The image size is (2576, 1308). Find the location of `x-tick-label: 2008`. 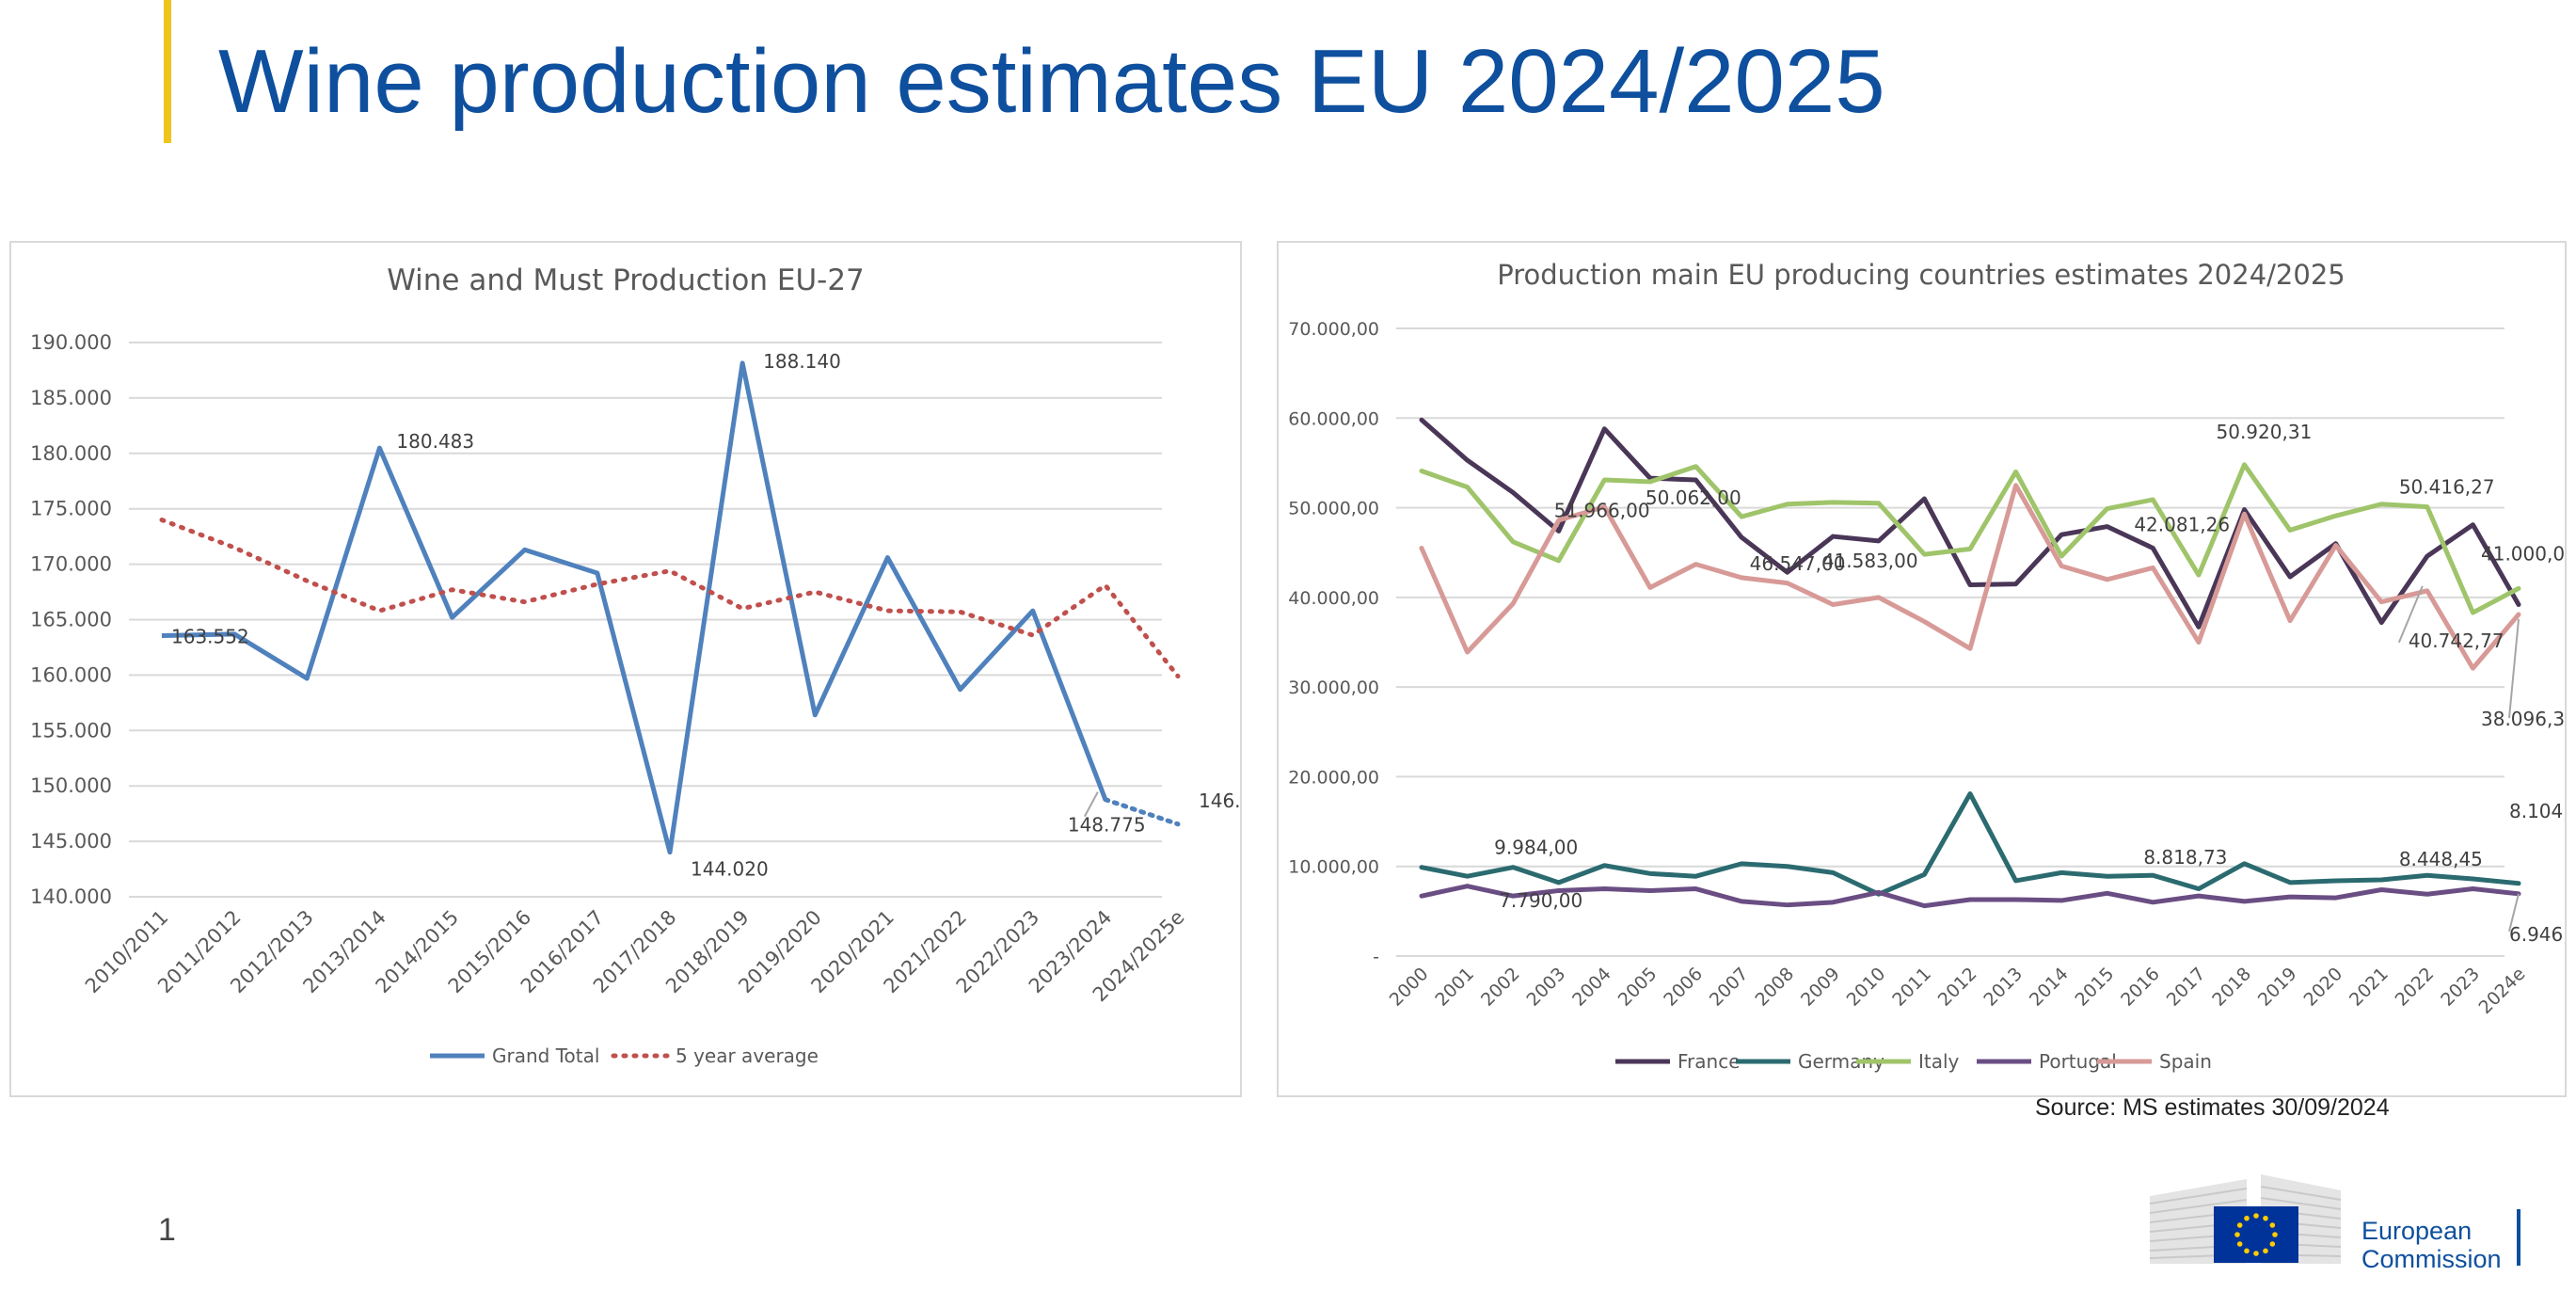

x-tick-label: 2008 is located at coordinates (1775, 988).